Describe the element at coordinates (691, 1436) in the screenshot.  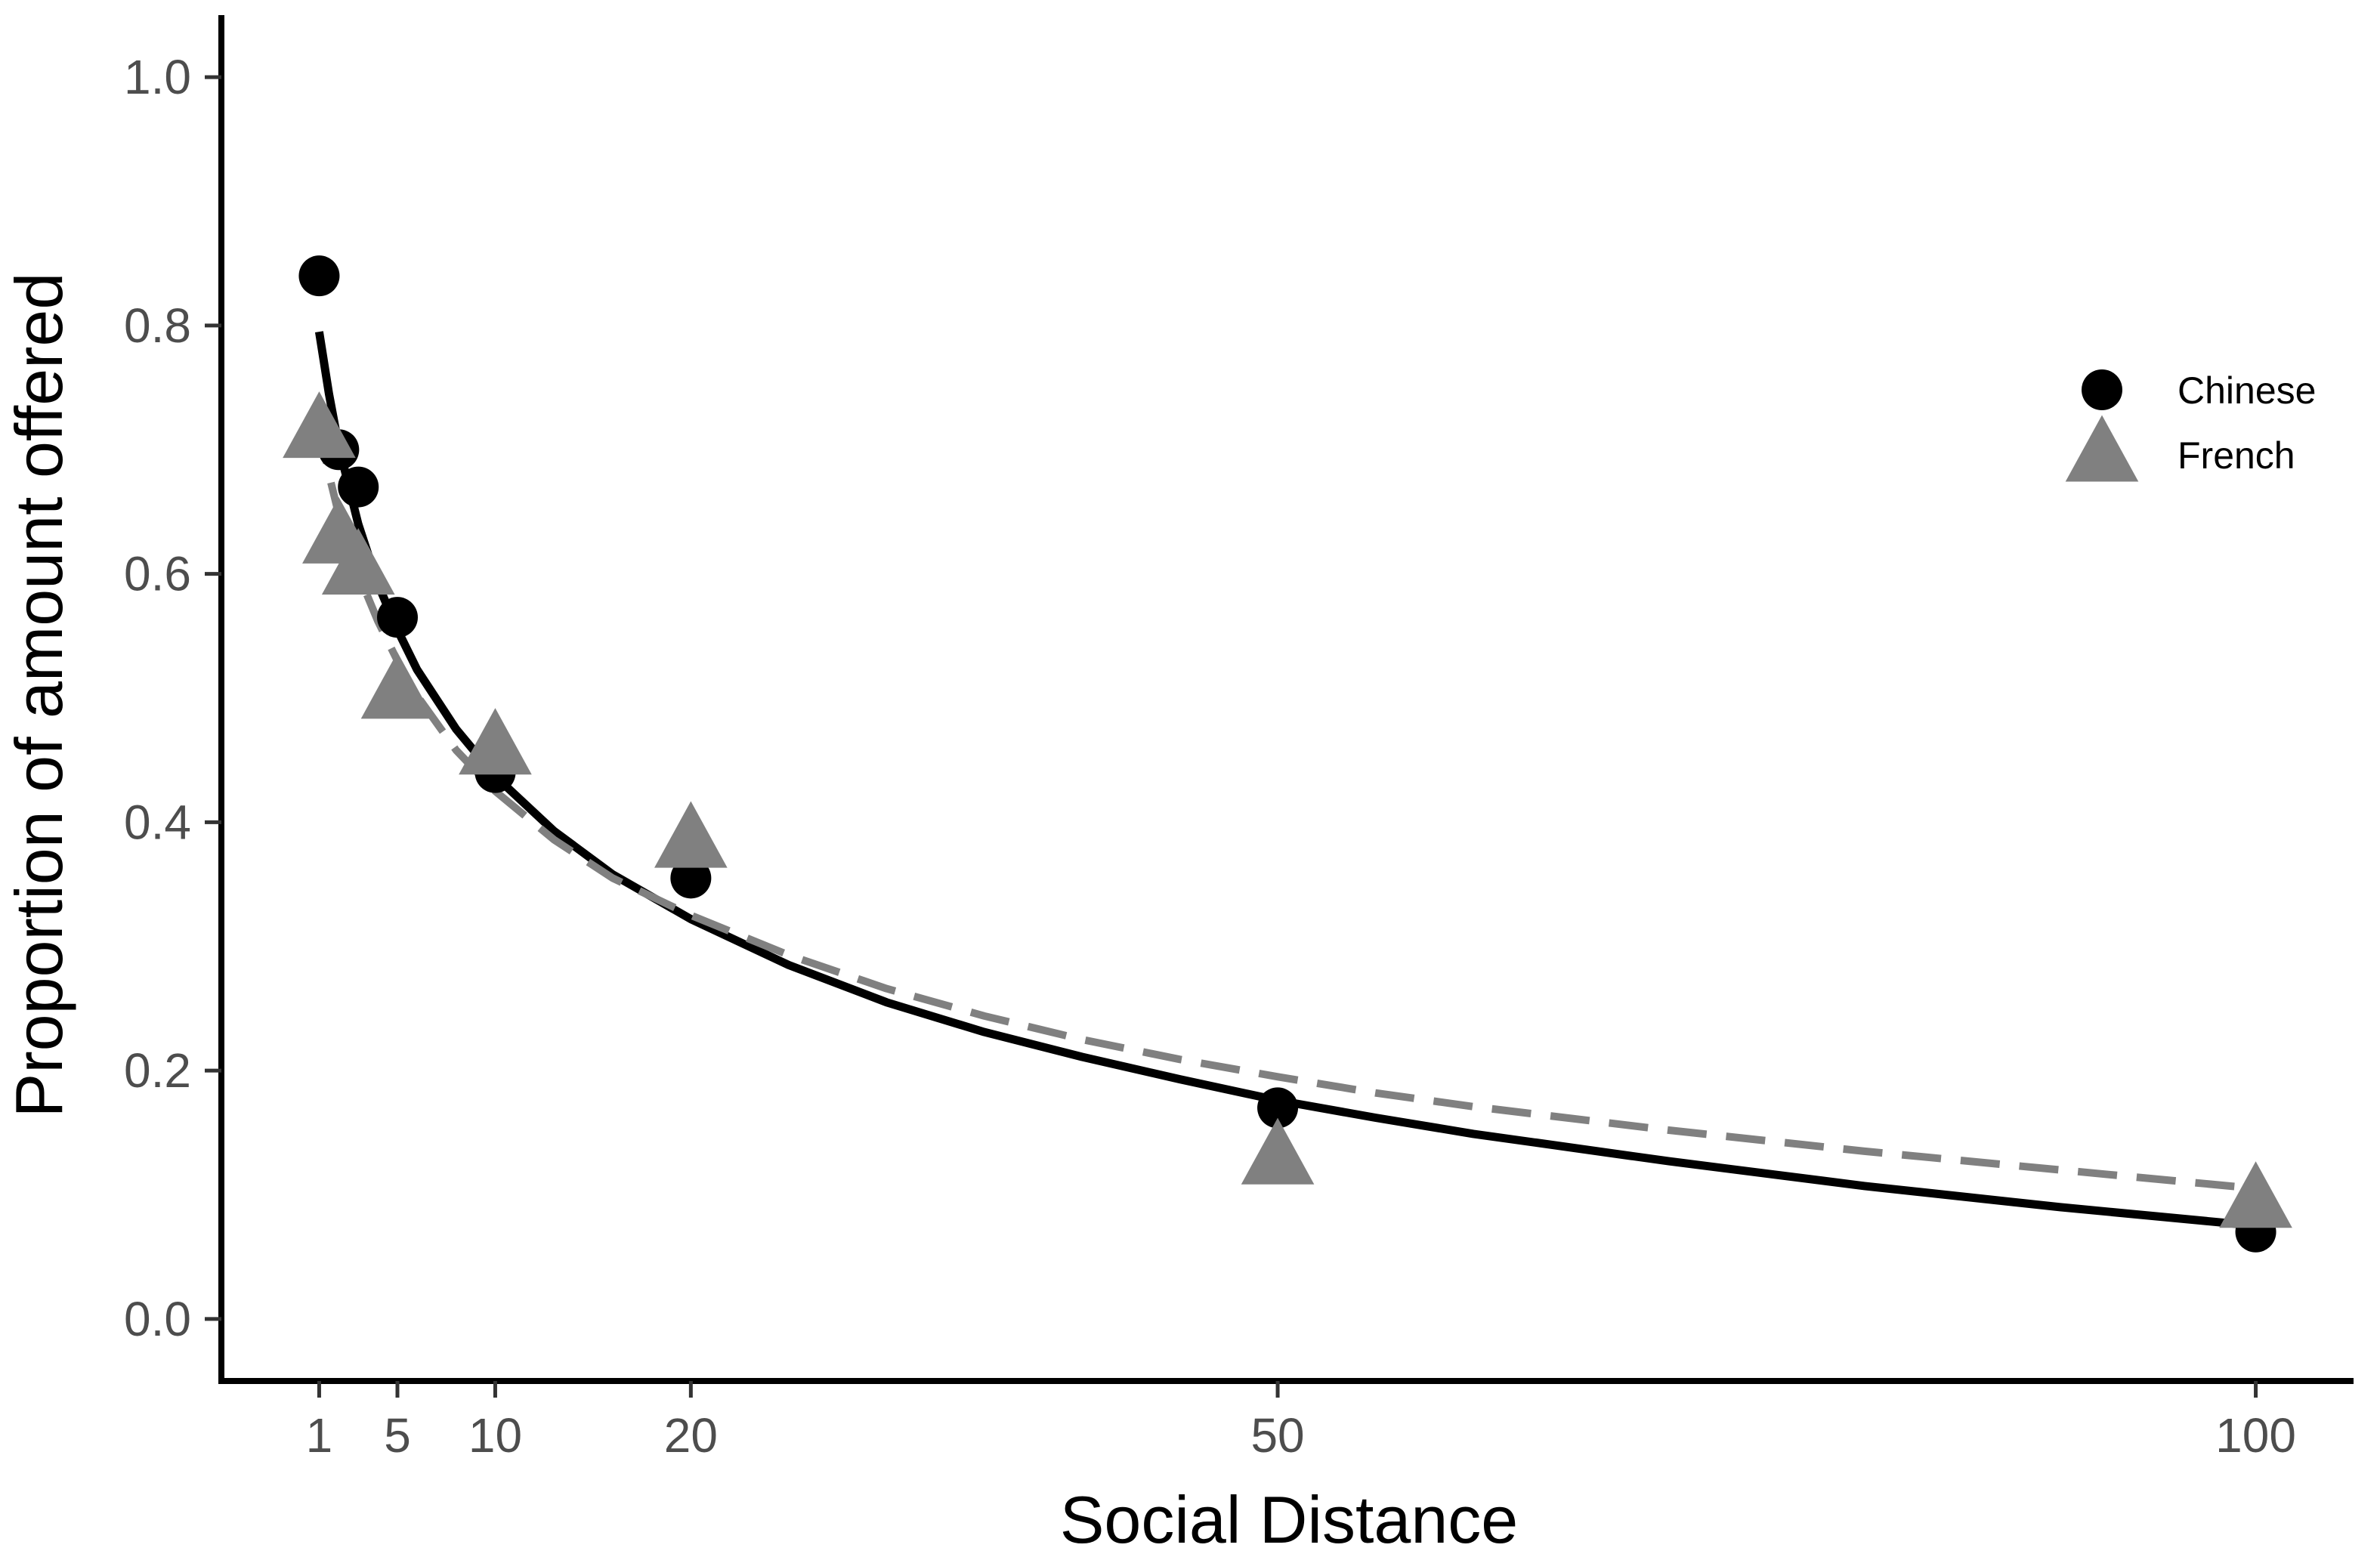
I see `x-tick-label: 20` at that location.